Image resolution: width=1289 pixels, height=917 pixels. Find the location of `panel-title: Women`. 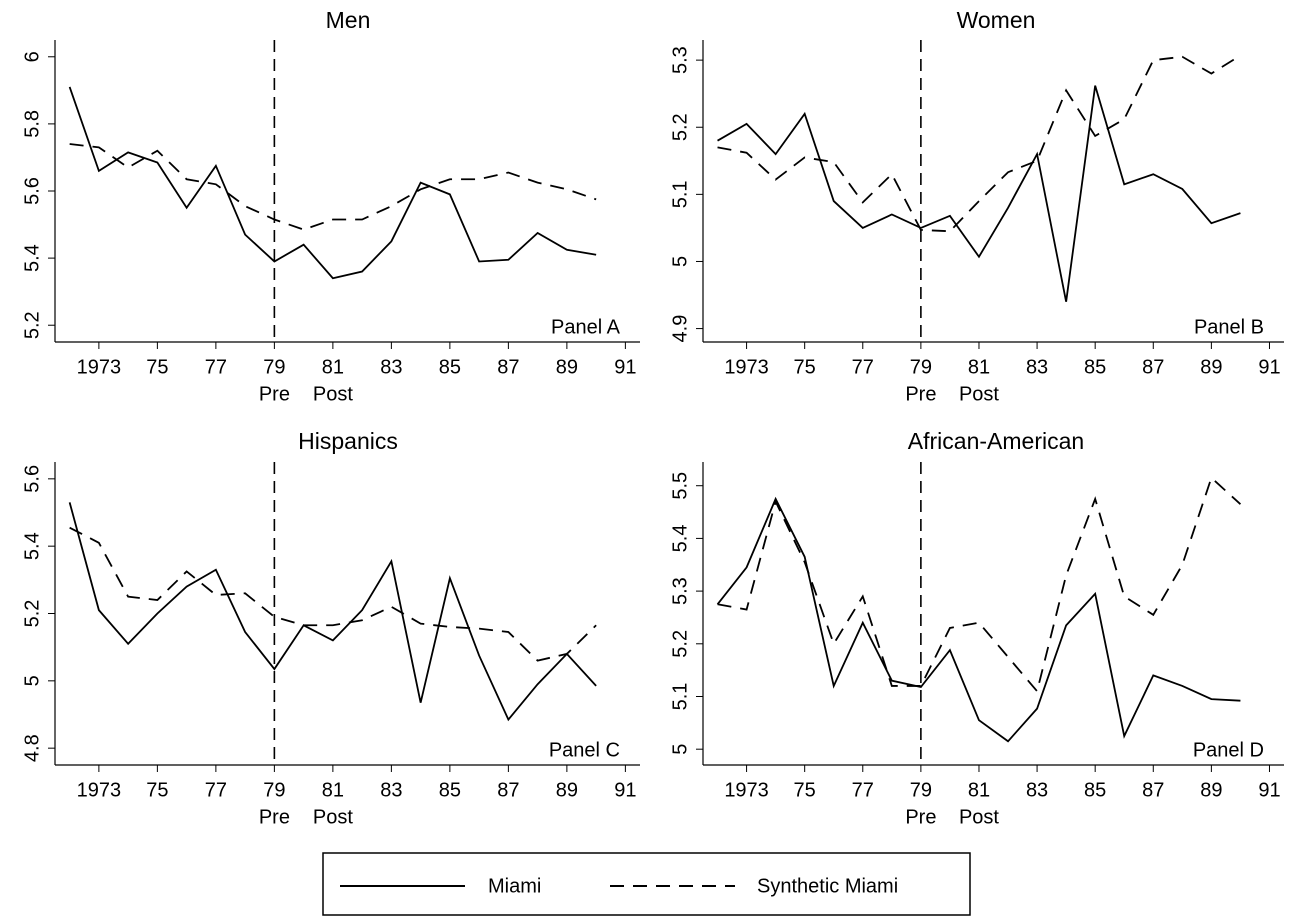

panel-title: Women is located at coordinates (996, 20).